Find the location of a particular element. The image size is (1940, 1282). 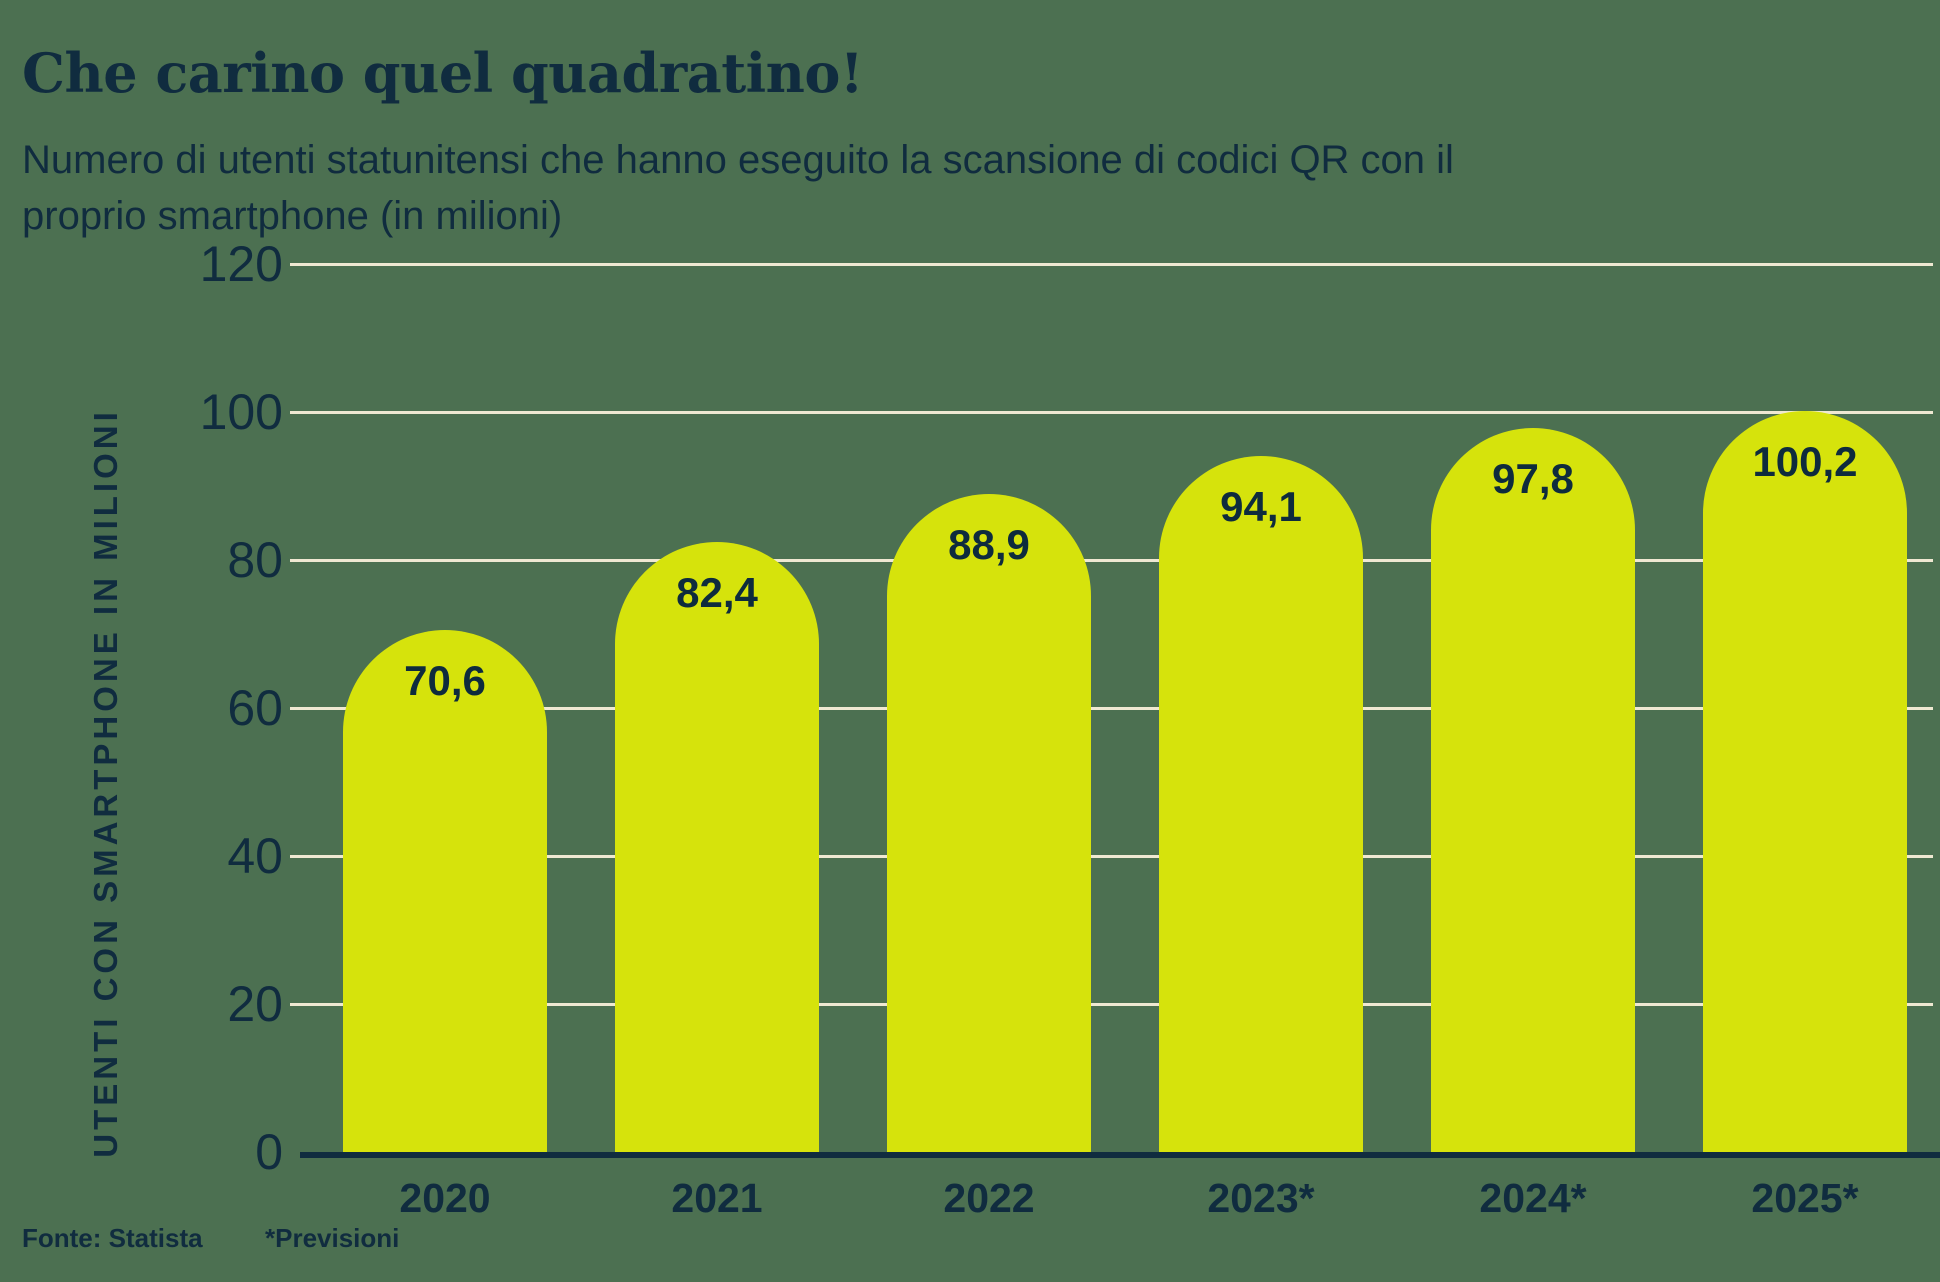

y-axis-tick-label: 120 is located at coordinates (241, 264).